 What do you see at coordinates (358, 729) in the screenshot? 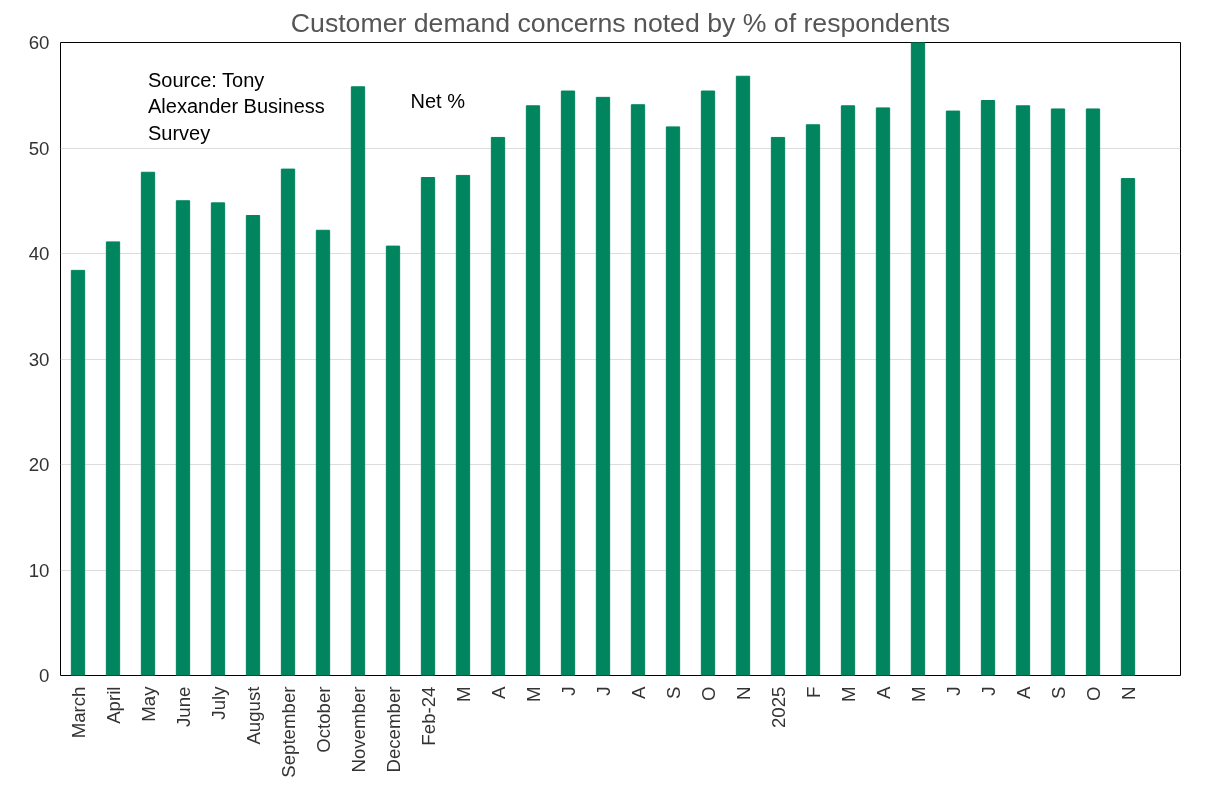
I see `x-tick-label: November` at bounding box center [358, 729].